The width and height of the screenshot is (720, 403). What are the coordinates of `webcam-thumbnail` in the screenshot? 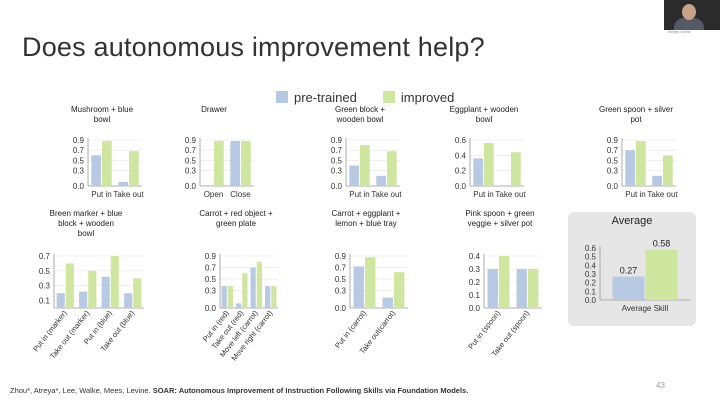 It's located at (692, 15).